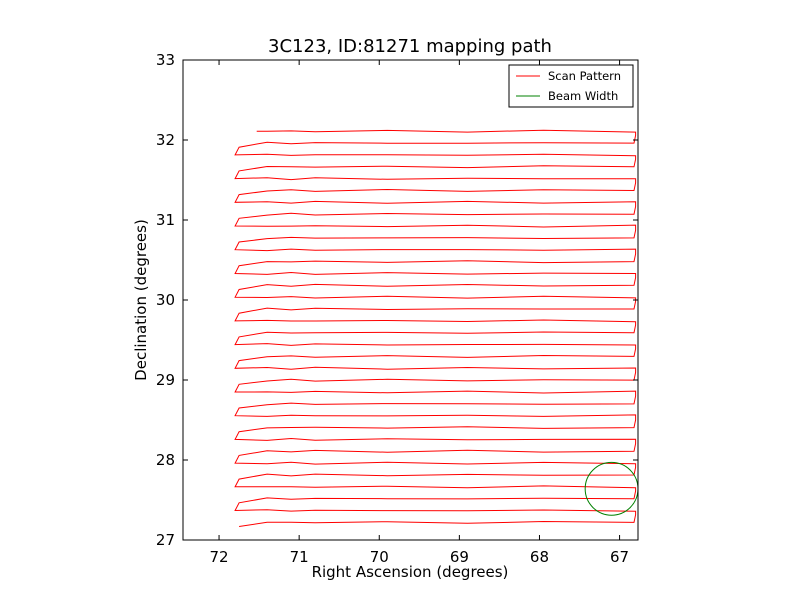 This screenshot has height=600, width=800. I want to click on y-axis-label: Declination (degrees), so click(141, 300).